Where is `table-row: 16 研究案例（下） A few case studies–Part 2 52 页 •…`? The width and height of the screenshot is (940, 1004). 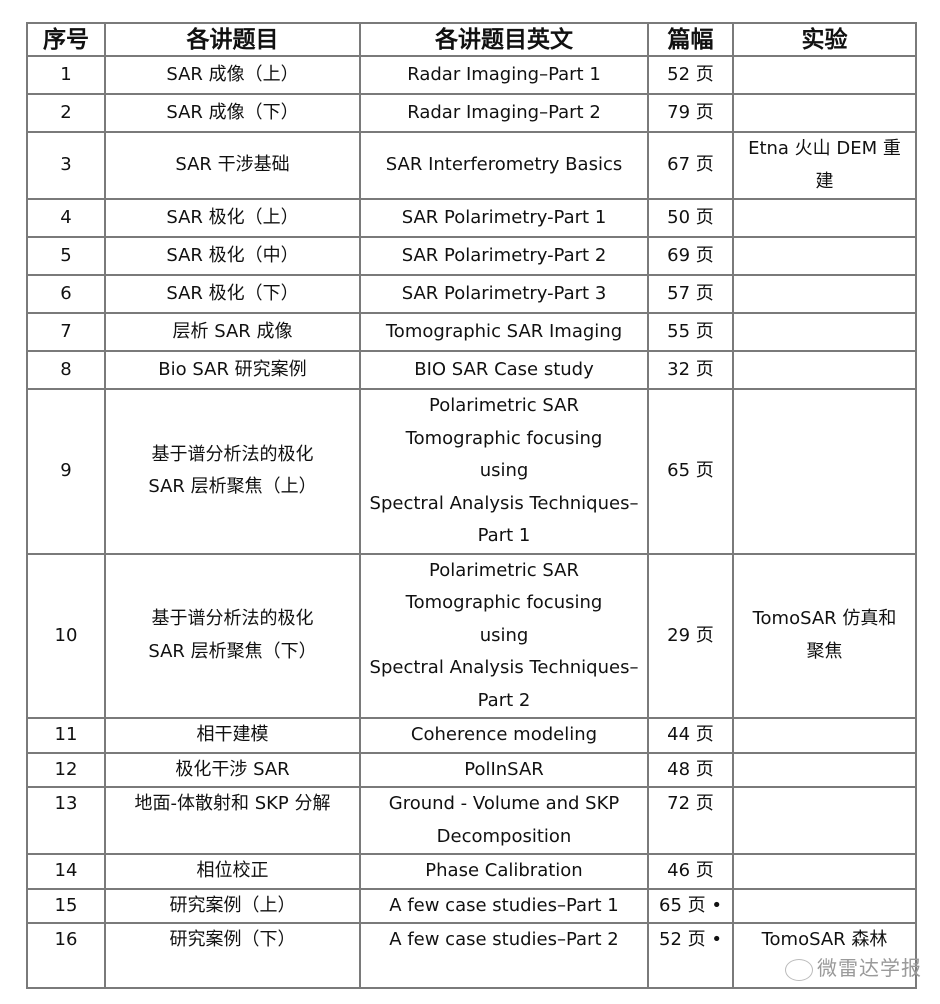
table-row: 16 研究案例（下） A few case studies–Part 2 52 页 •… is located at coordinates (471, 955).